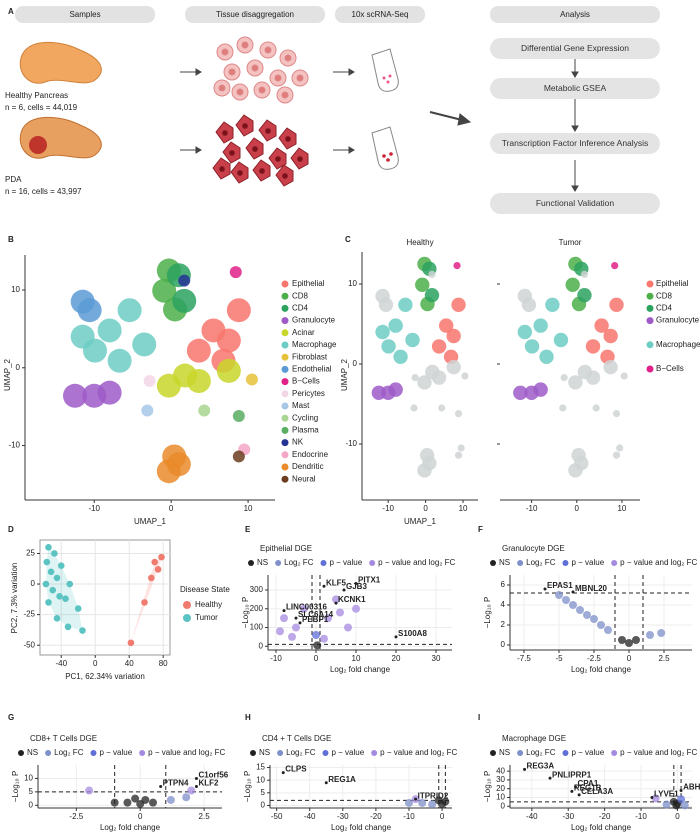  I want to click on x-tick-label: 0, so click(95, 663).